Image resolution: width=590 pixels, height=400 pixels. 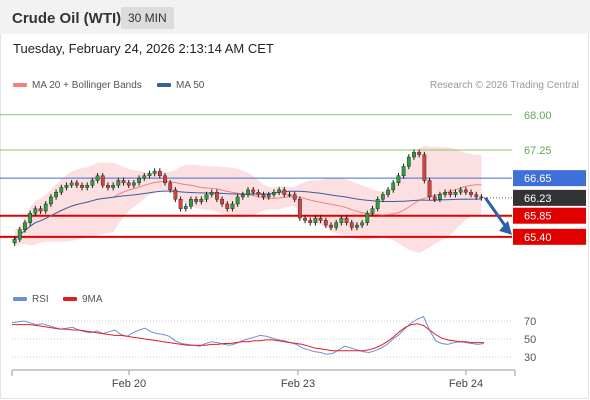 What do you see at coordinates (504, 85) in the screenshot?
I see `copyright-text: Research © 2026 Trading Central` at bounding box center [504, 85].